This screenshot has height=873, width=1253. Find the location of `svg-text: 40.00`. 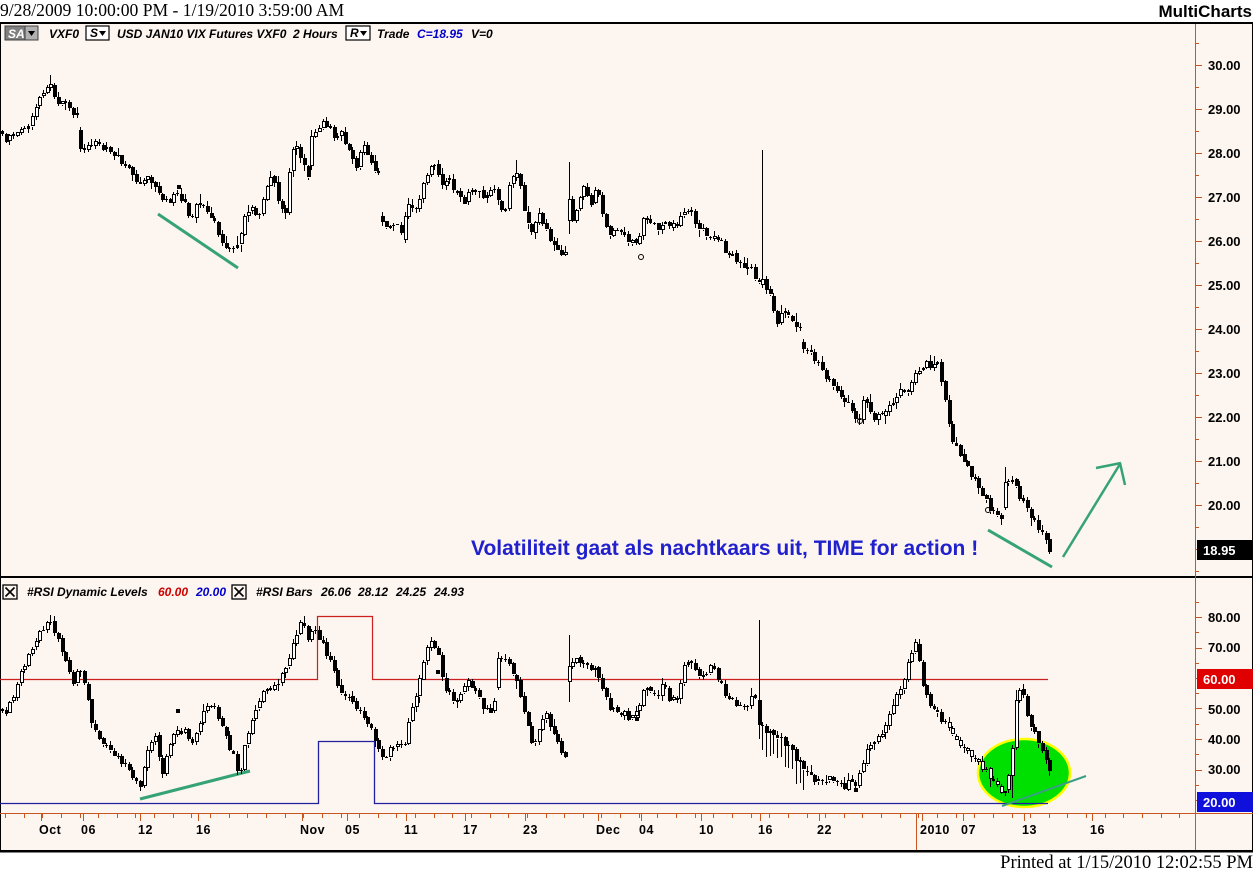

svg-text: 40.00 is located at coordinates (1224, 739).